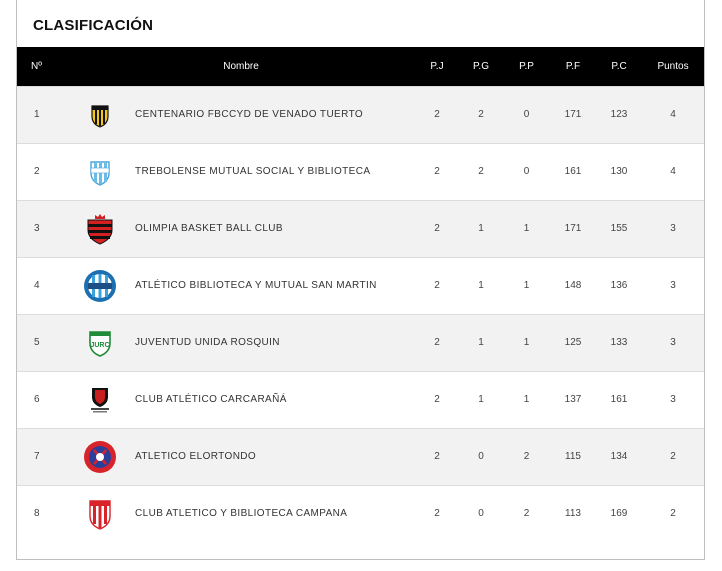 This screenshot has width=722, height=571. I want to click on cell-pc: 161, so click(619, 399).